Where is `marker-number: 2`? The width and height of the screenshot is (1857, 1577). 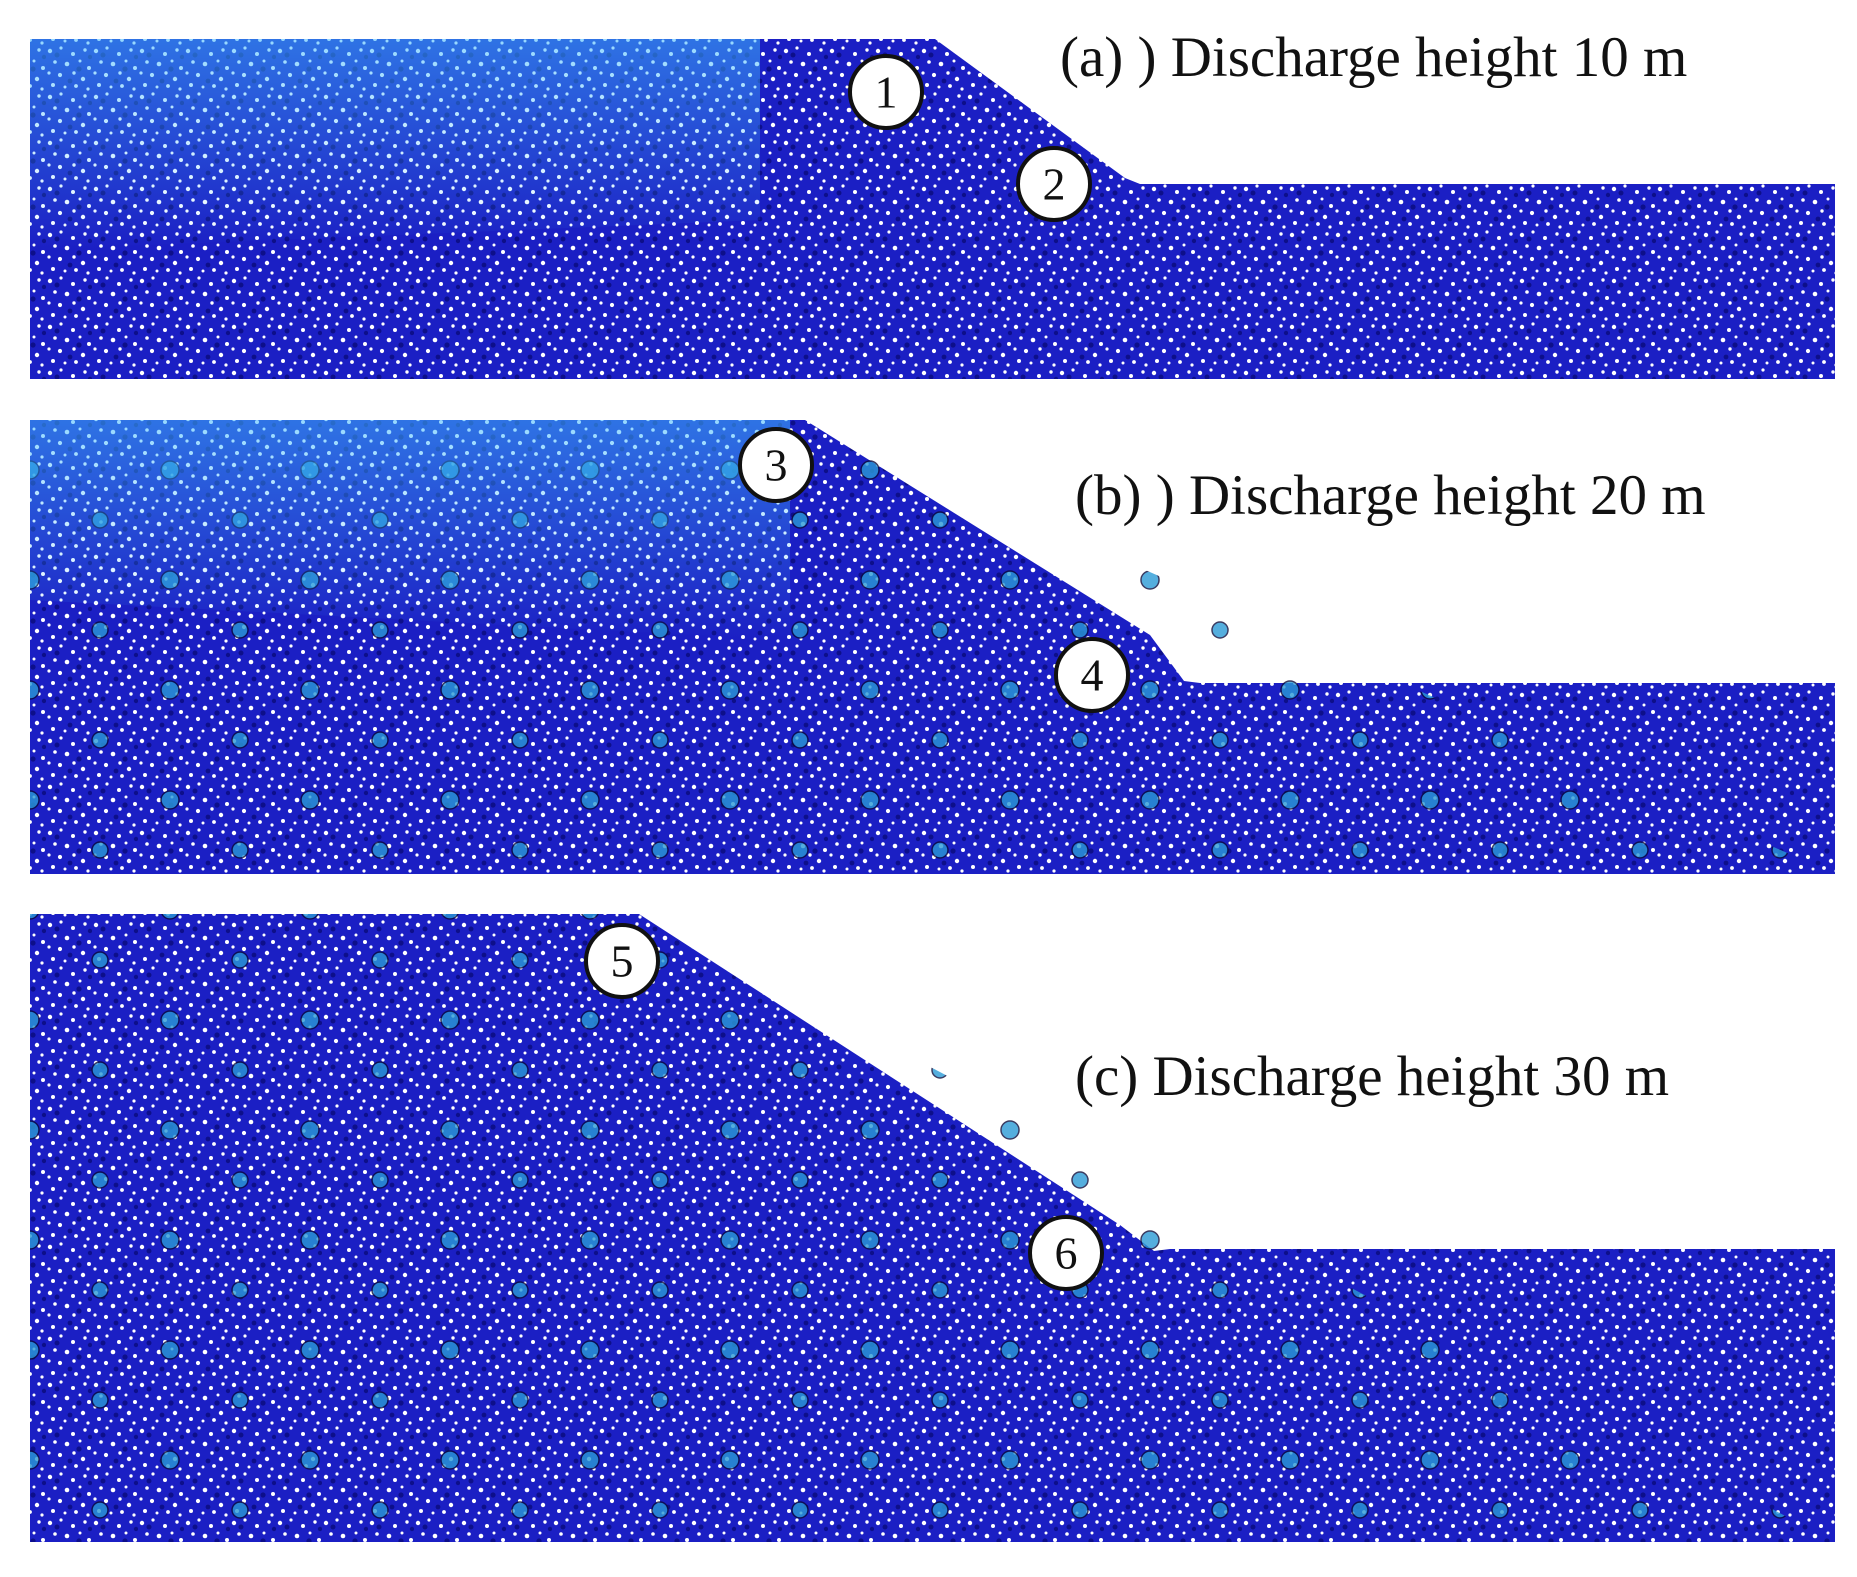 marker-number: 2 is located at coordinates (1054, 184).